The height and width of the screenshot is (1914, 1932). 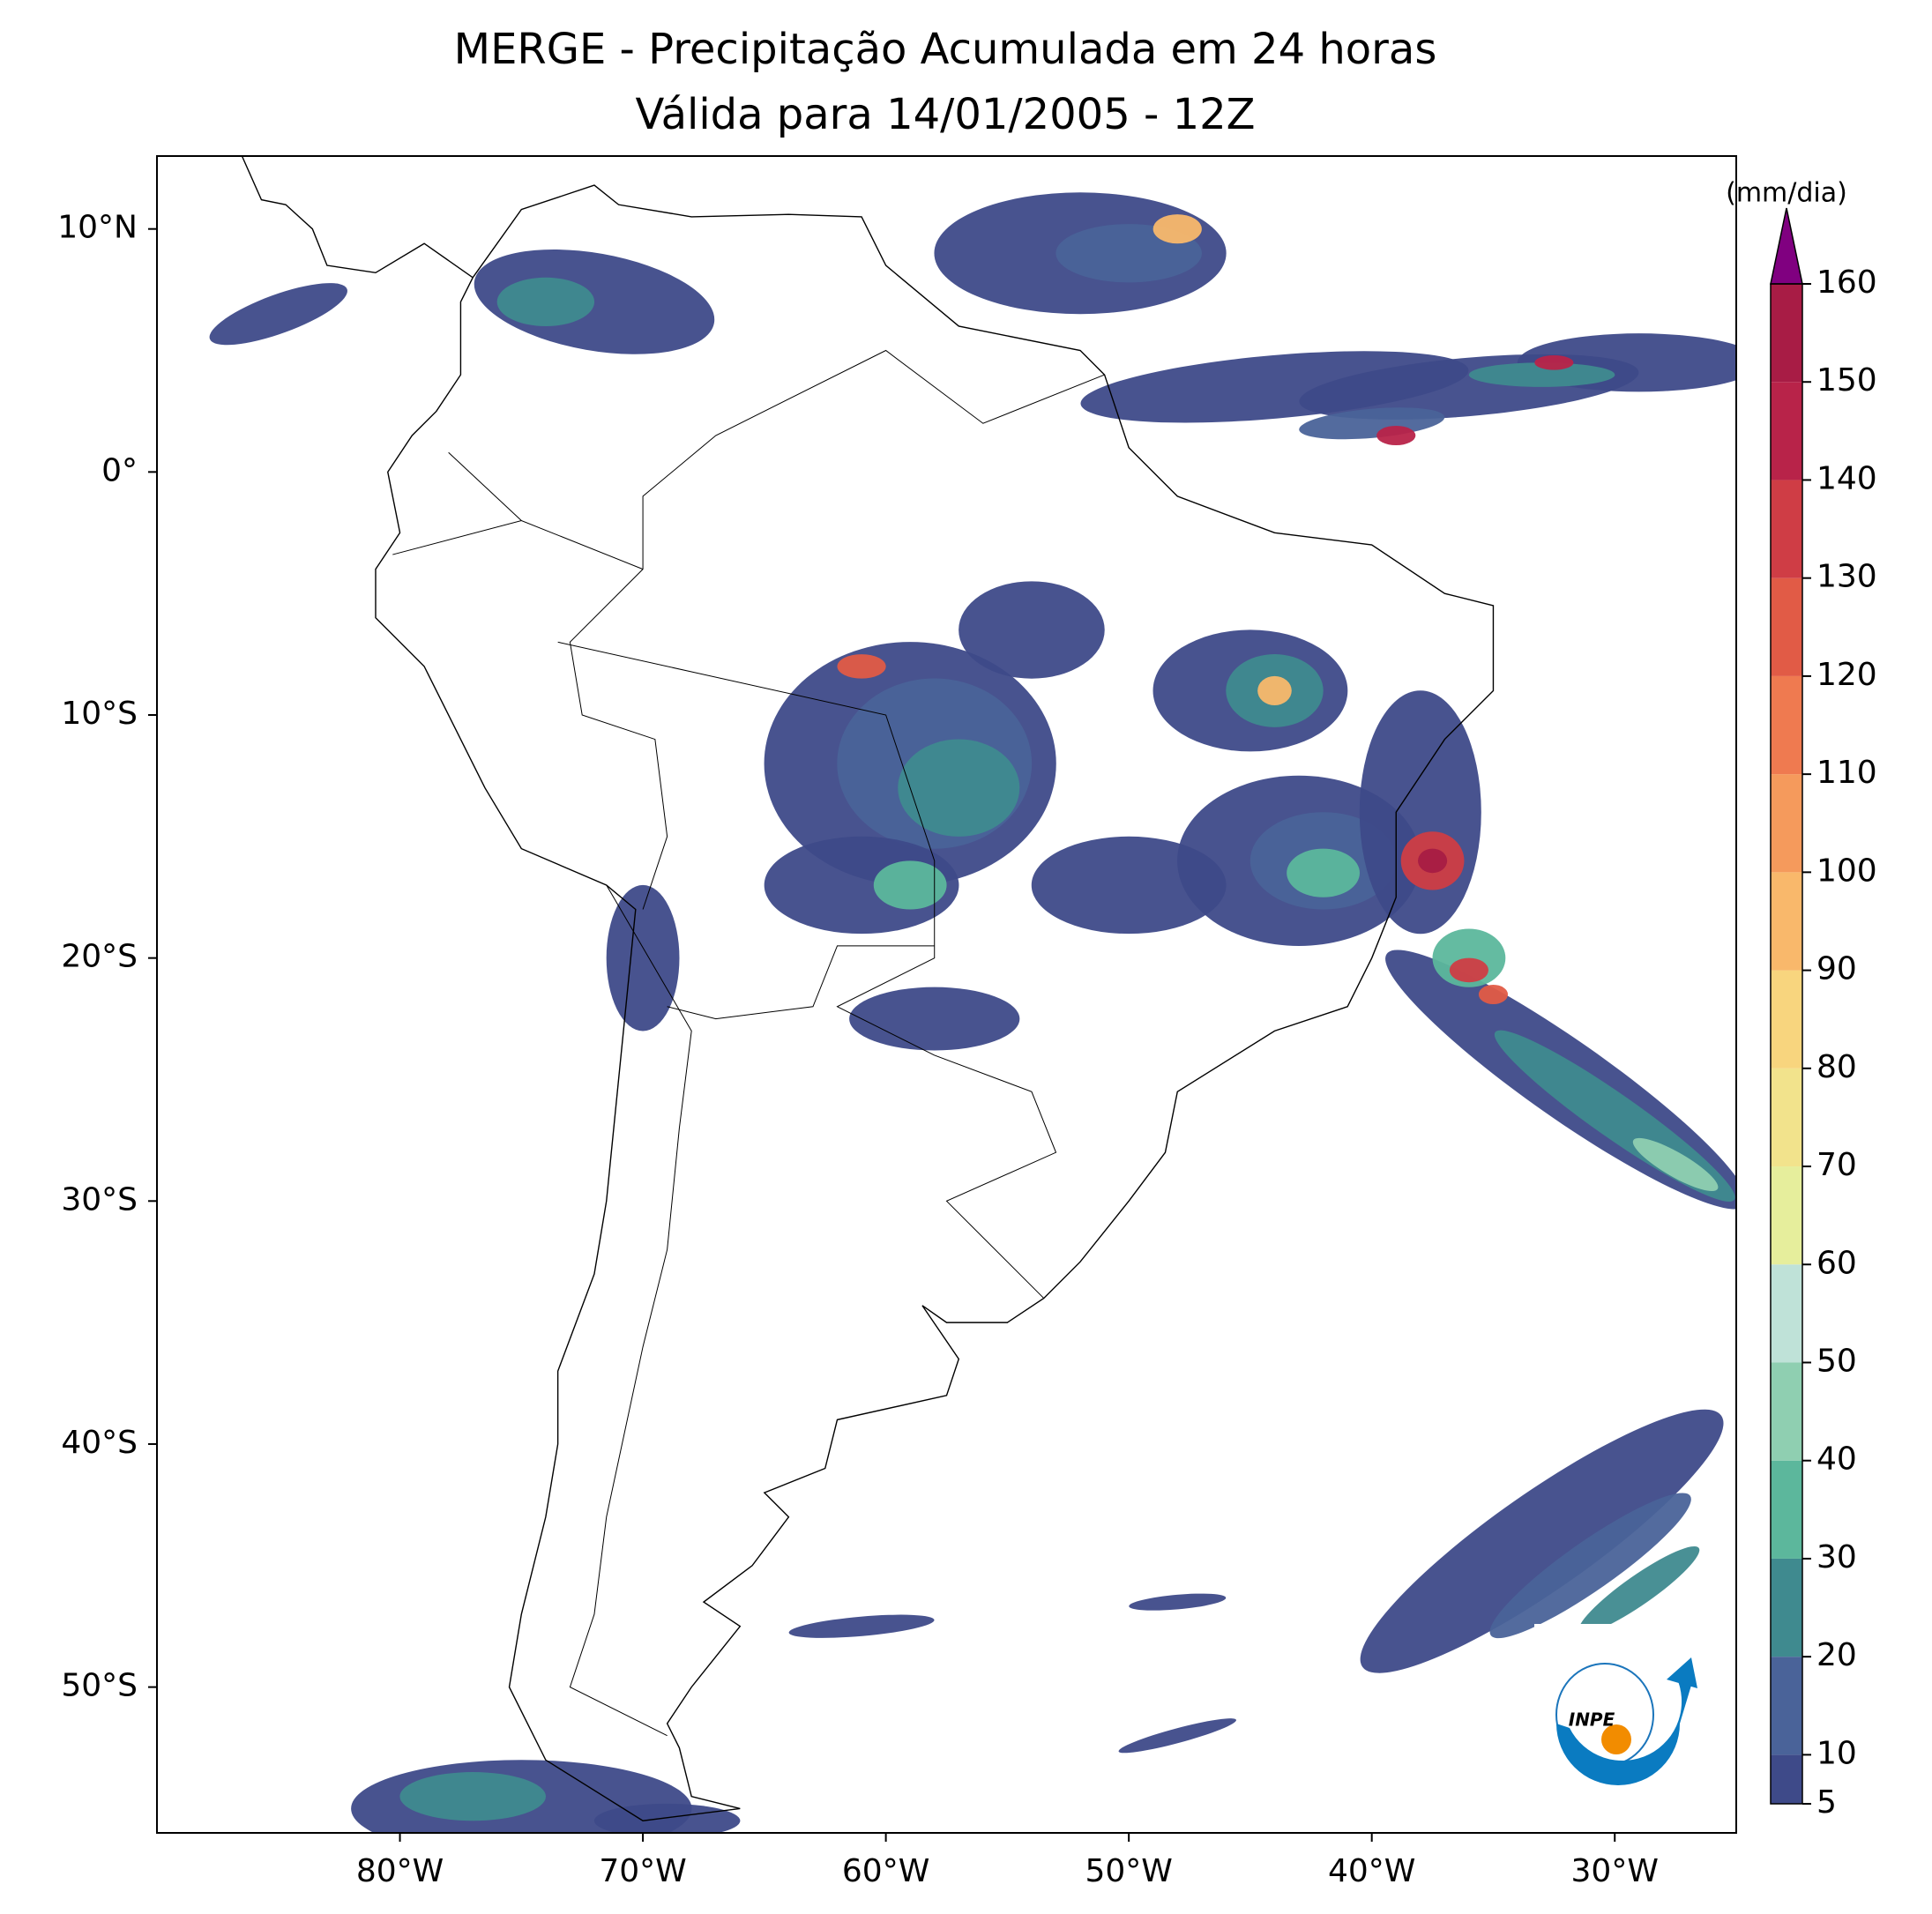 What do you see at coordinates (119, 470) in the screenshot?
I see `y-tick-label: 0°` at bounding box center [119, 470].